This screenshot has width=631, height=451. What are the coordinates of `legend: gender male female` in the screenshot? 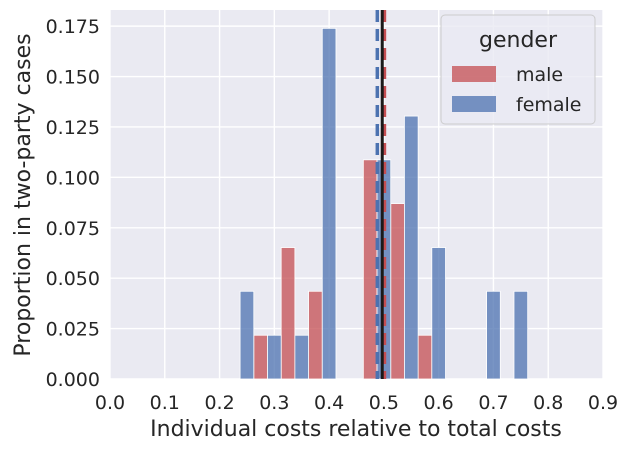 It's located at (518, 69).